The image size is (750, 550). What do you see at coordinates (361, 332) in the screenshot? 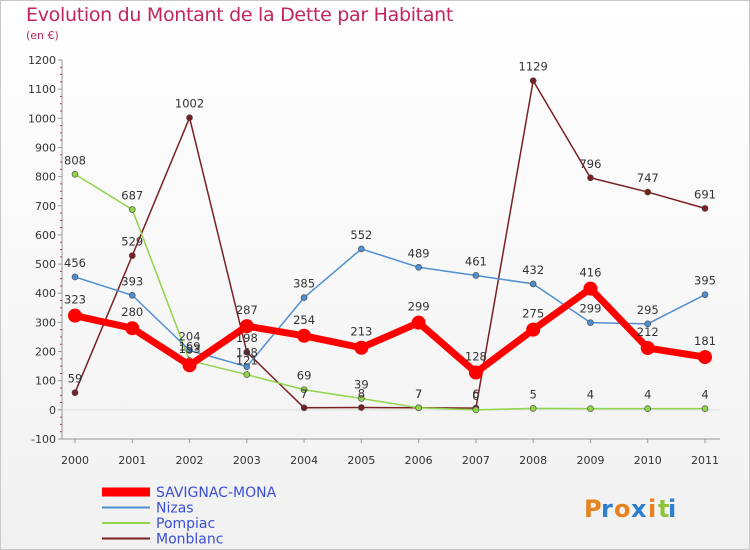
I see `data-label: 213` at bounding box center [361, 332].